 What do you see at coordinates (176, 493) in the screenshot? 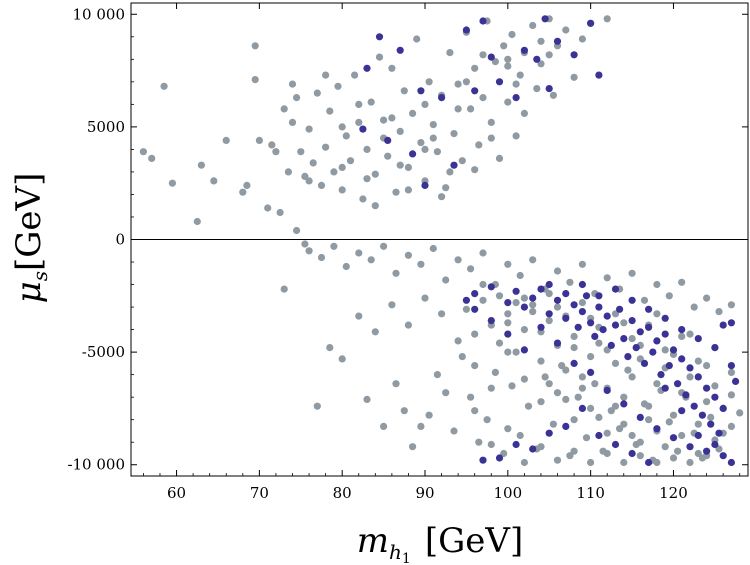
I see `x-tick-label: 60` at bounding box center [176, 493].